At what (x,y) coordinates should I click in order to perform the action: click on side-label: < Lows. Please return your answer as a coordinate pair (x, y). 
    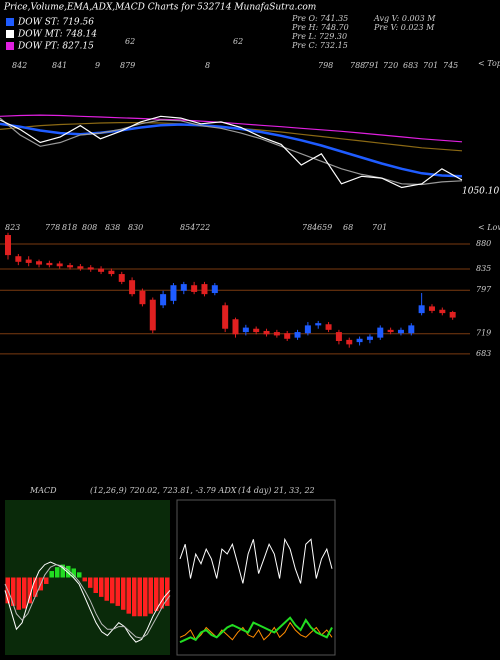
    Looking at the image, I should click on (489, 227).